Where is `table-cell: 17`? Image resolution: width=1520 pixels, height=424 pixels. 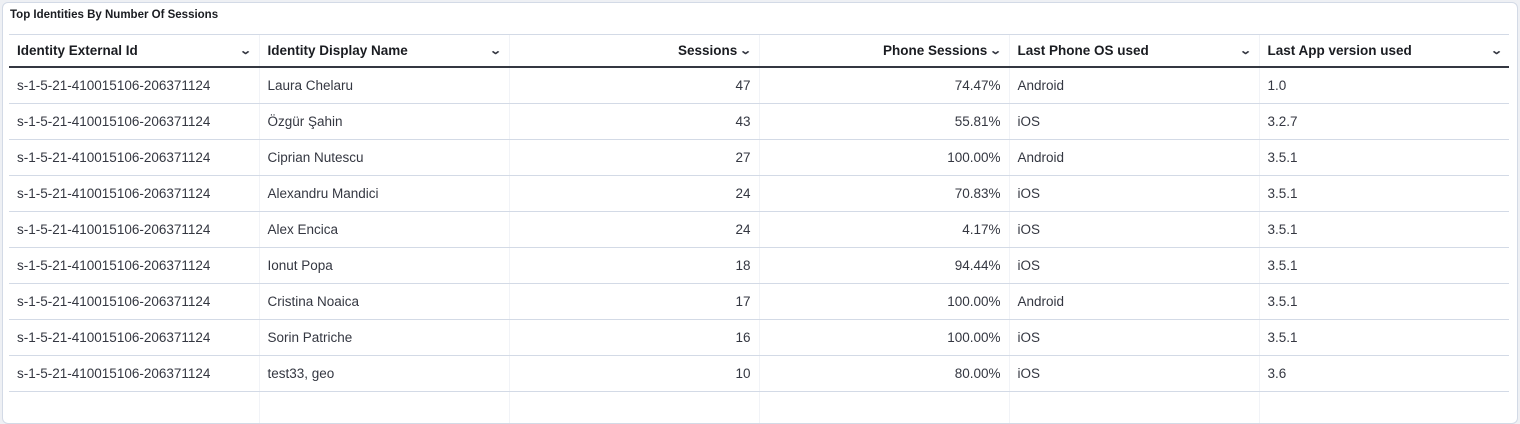 table-cell: 17 is located at coordinates (634, 302).